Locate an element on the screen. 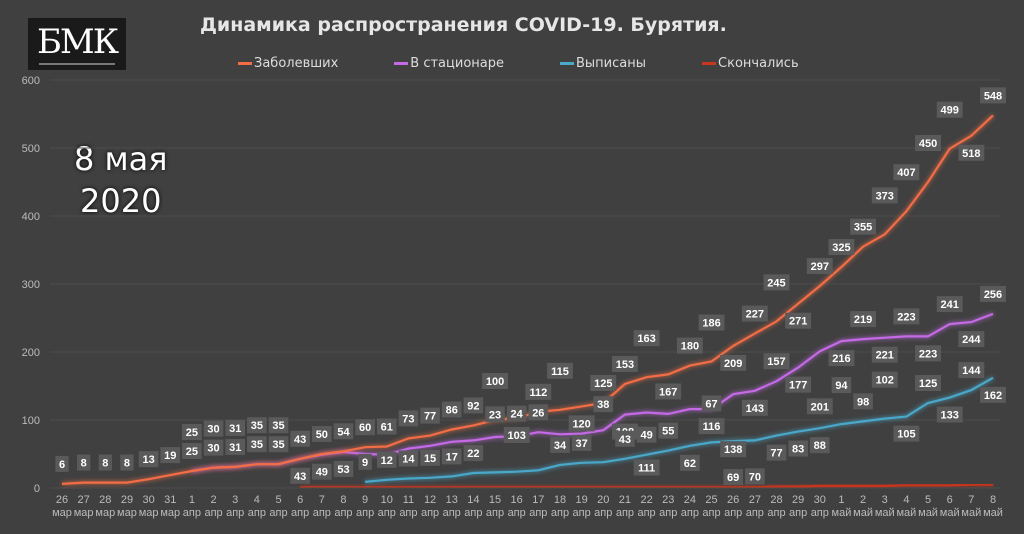 The width and height of the screenshot is (1024, 534). data-label: 125 is located at coordinates (928, 383).